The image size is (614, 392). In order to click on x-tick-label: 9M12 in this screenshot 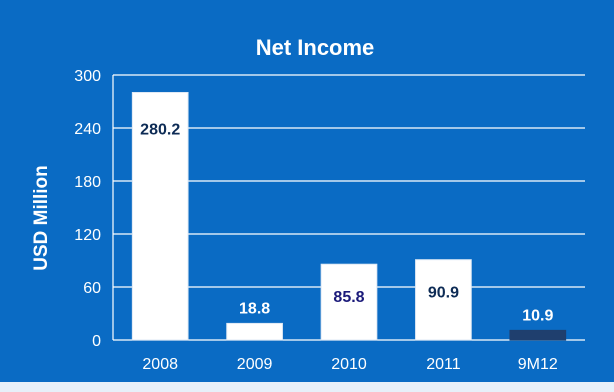, I will do `click(538, 364)`.